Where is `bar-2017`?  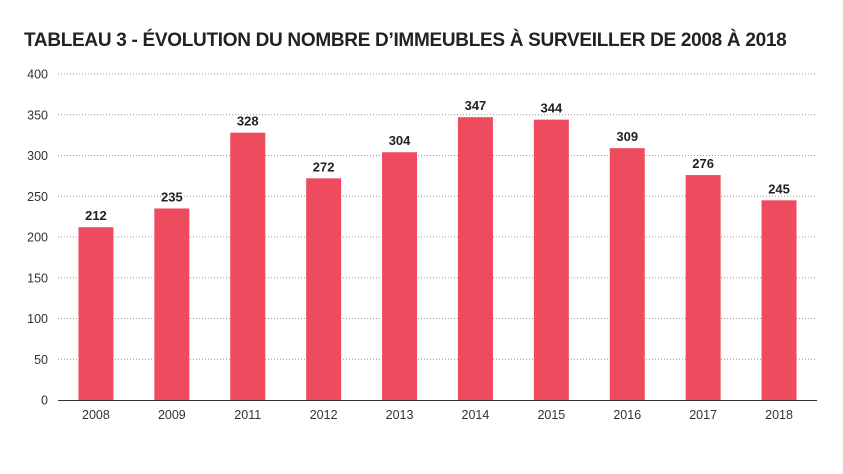 bar-2017 is located at coordinates (703, 287).